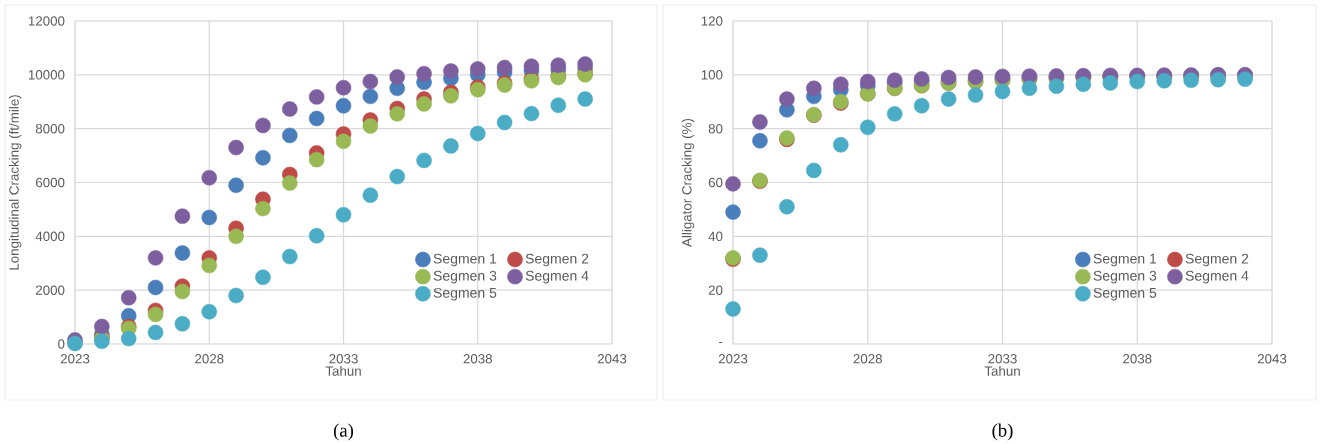 This screenshot has width=1322, height=444. Describe the element at coordinates (712, 75) in the screenshot. I see `y-tick-label: 100` at that location.